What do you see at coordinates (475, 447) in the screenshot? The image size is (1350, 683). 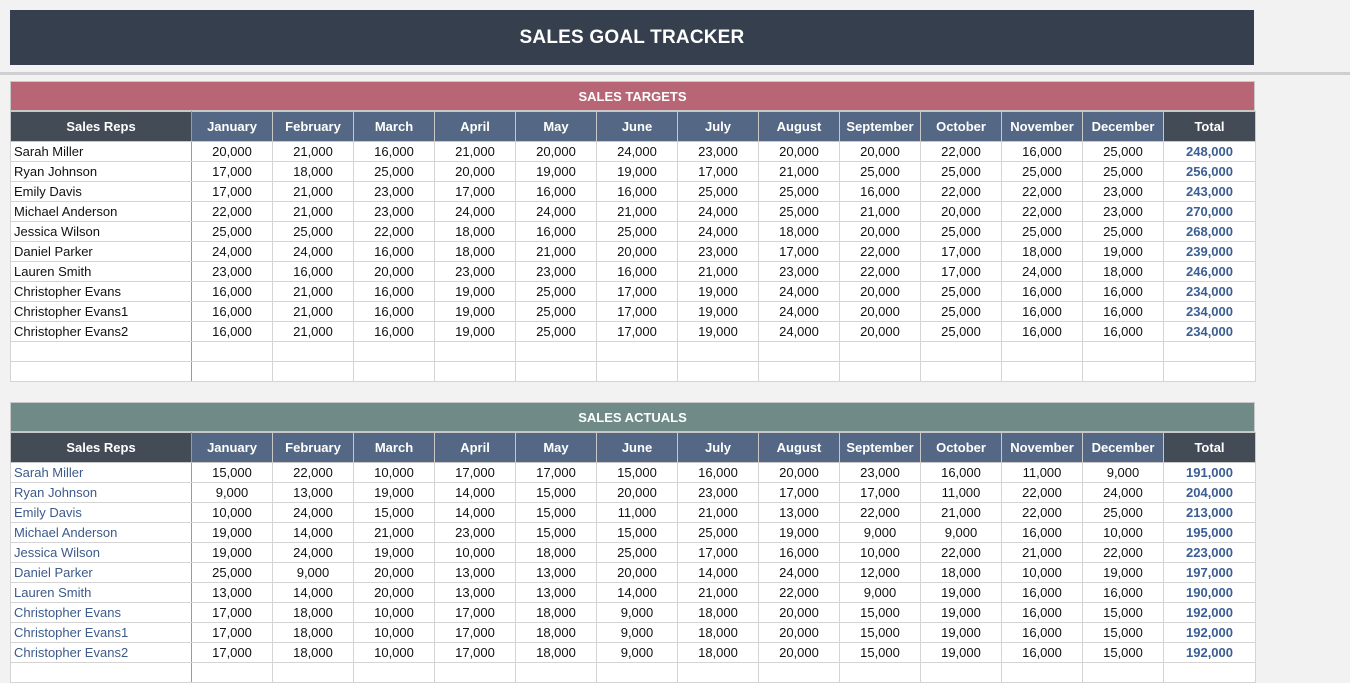 I see `column-header-april: April` at bounding box center [475, 447].